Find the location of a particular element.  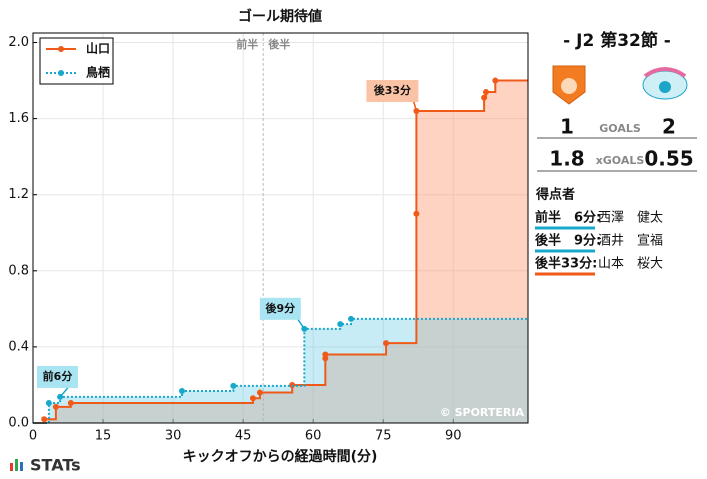

round-title: - J2 第32節 - is located at coordinates (617, 40).